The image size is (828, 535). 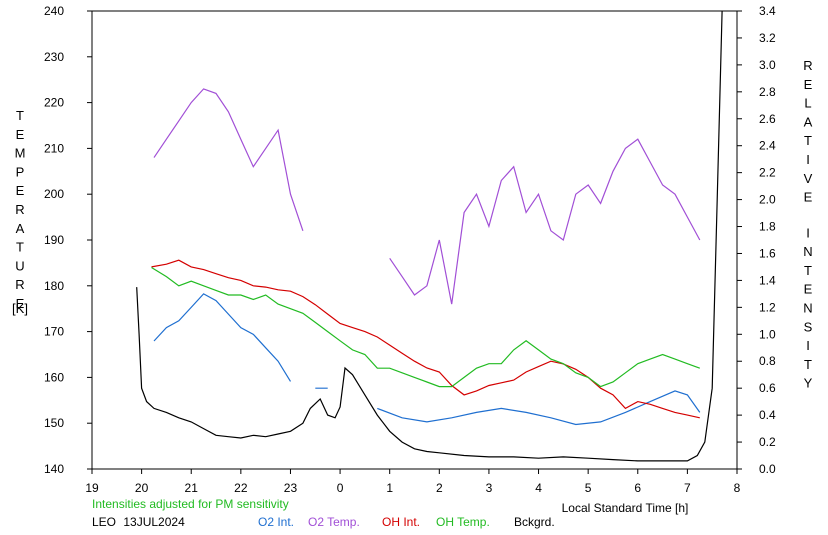 What do you see at coordinates (68, 240) in the screenshot?
I see `left-axis-ticks: 140 150 160 170 180 190 200 210 220 230 240` at bounding box center [68, 240].